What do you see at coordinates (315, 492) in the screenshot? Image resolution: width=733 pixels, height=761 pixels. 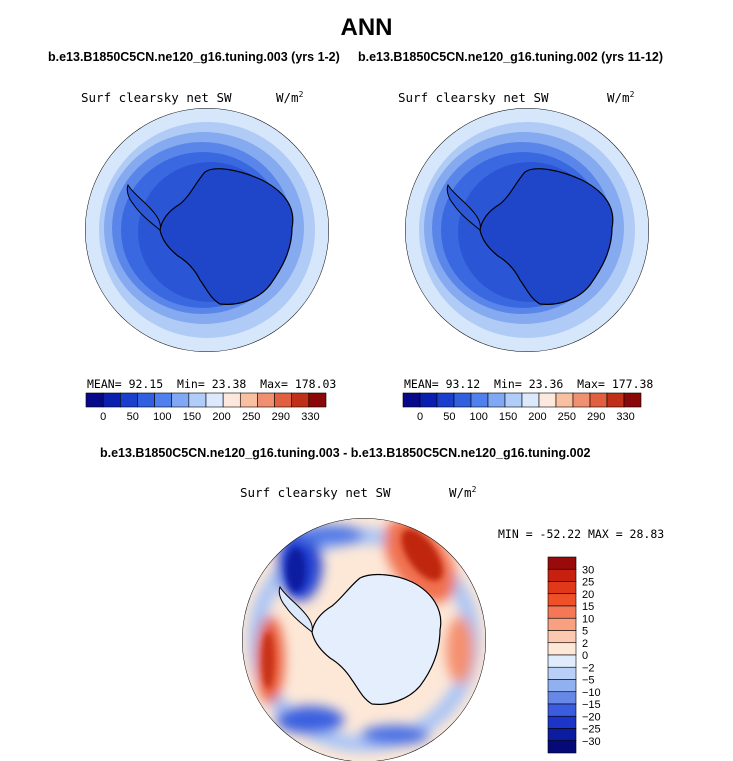 I see `diff-variable-label: Surf clearsky net SW` at bounding box center [315, 492].